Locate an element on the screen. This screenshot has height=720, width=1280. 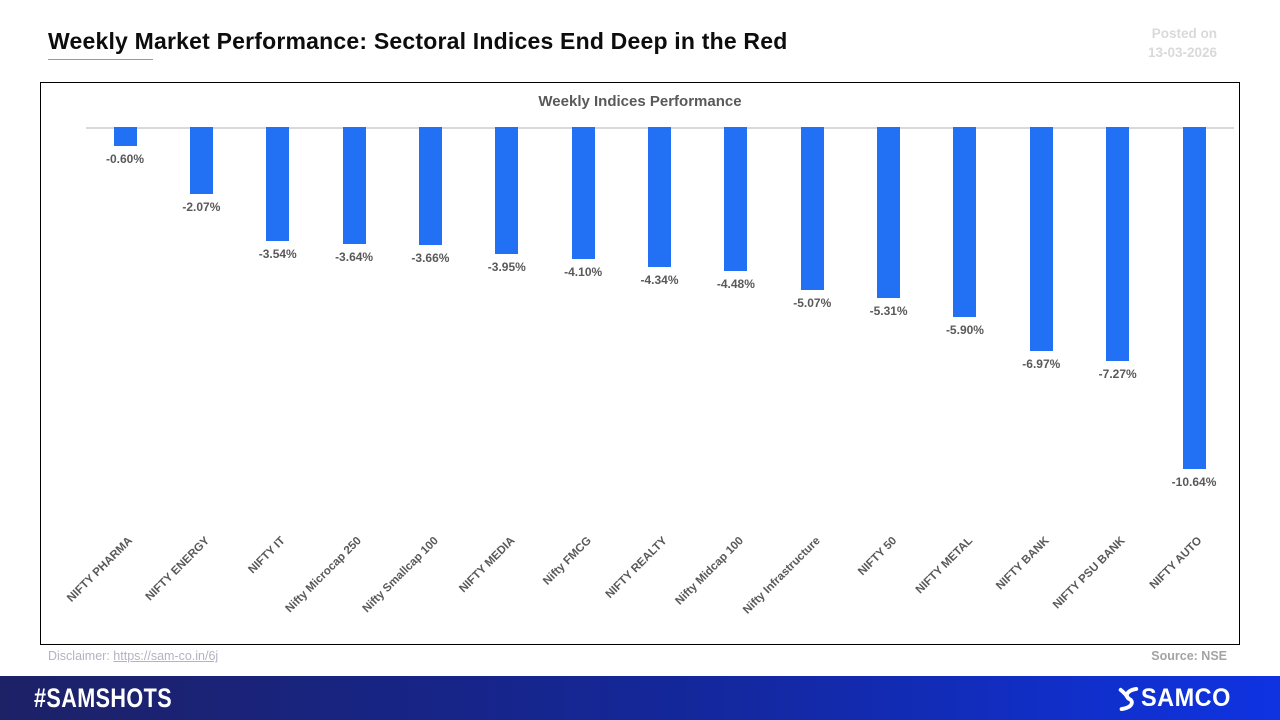
bar-value-label: -10.64% is located at coordinates (1194, 482).